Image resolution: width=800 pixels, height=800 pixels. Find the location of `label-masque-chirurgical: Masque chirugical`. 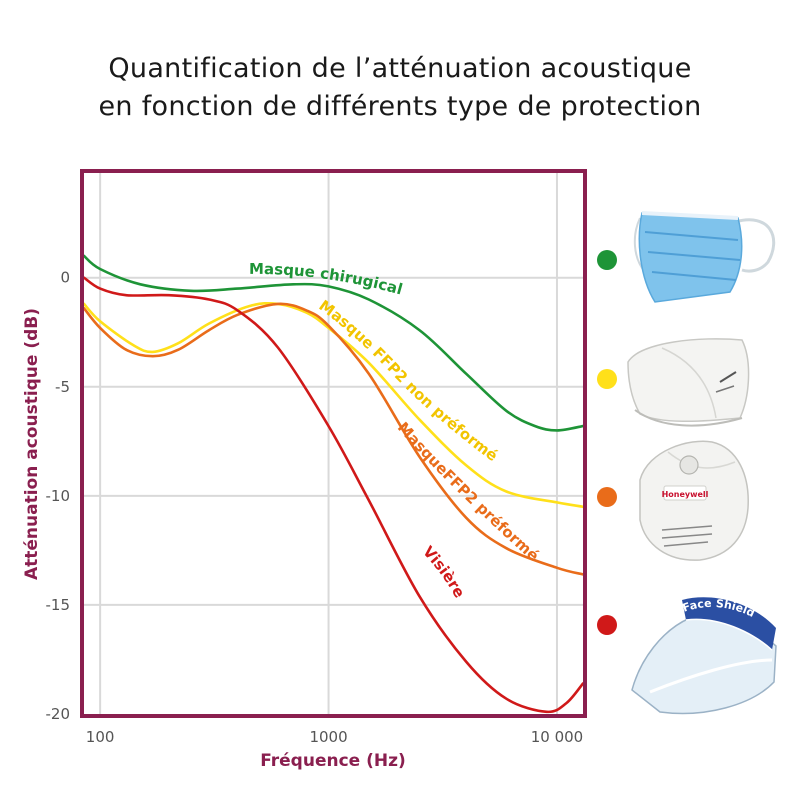

label-masque-chirurgical: Masque chirugical is located at coordinates (327, 279).